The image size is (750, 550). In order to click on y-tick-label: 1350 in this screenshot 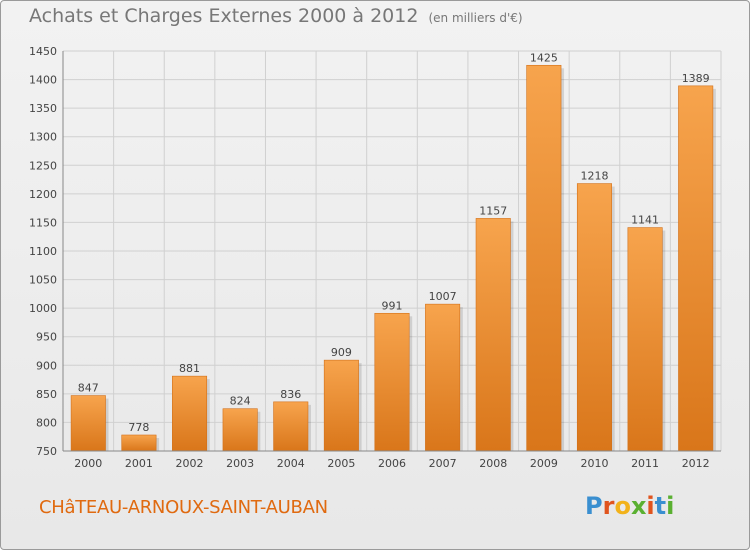, I will do `click(43, 108)`.